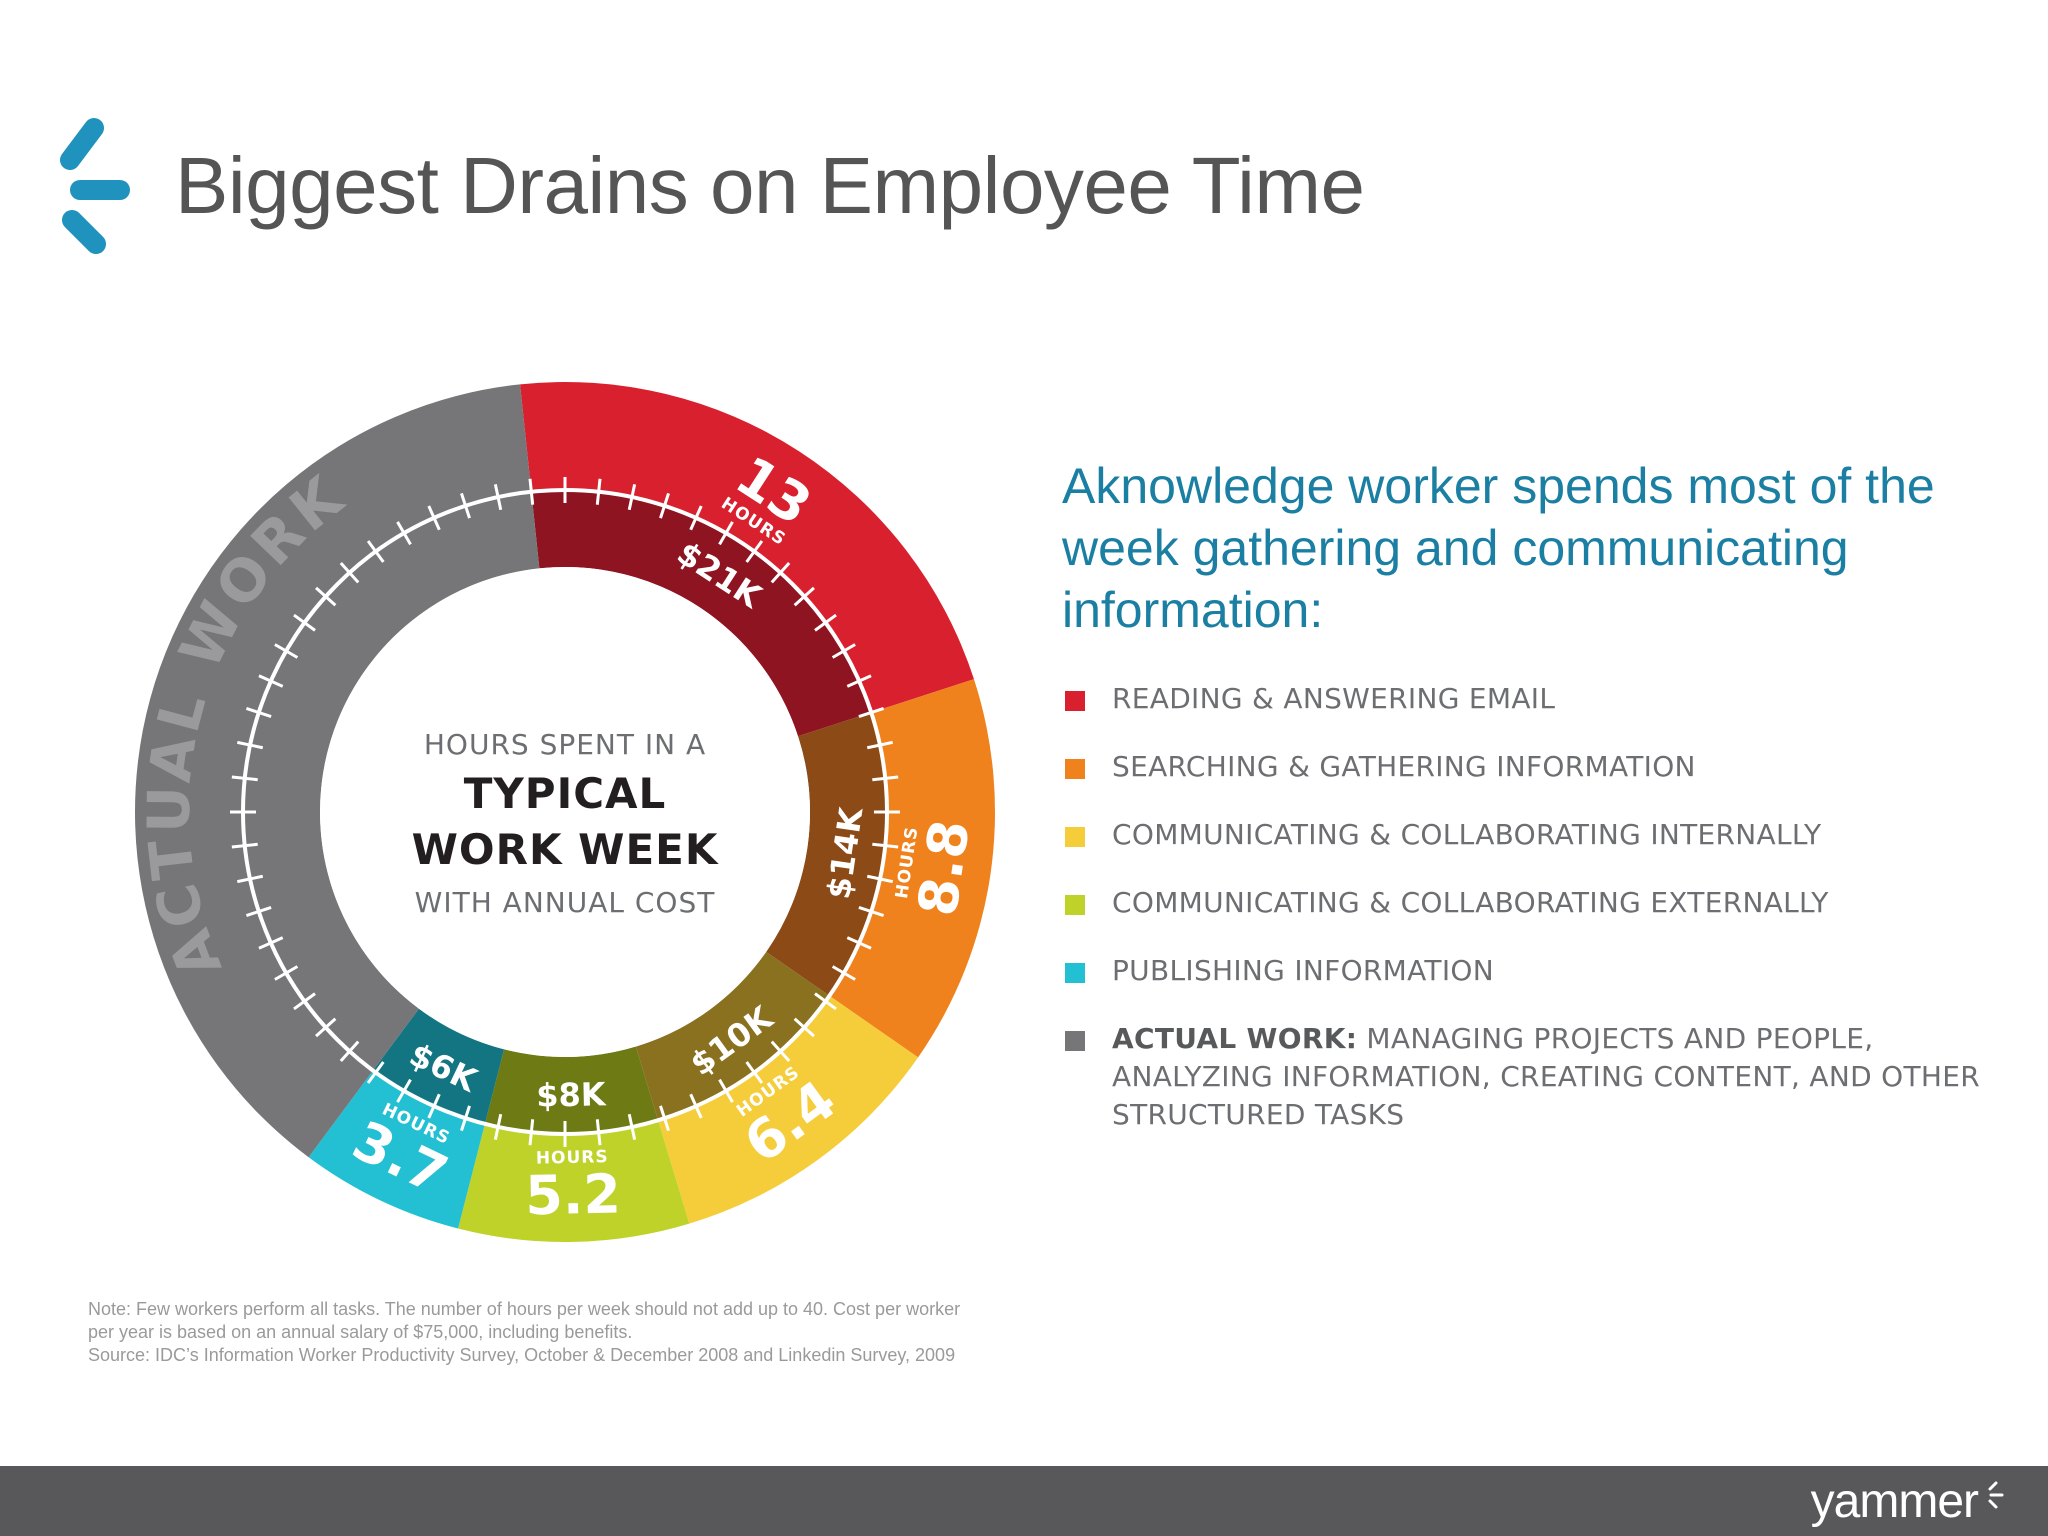 Image resolution: width=2048 pixels, height=1536 pixels. What do you see at coordinates (1467, 834) in the screenshot?
I see `legend-label-text: COMMUNICATING & COLLABORATING INTERNALLY` at bounding box center [1467, 834].